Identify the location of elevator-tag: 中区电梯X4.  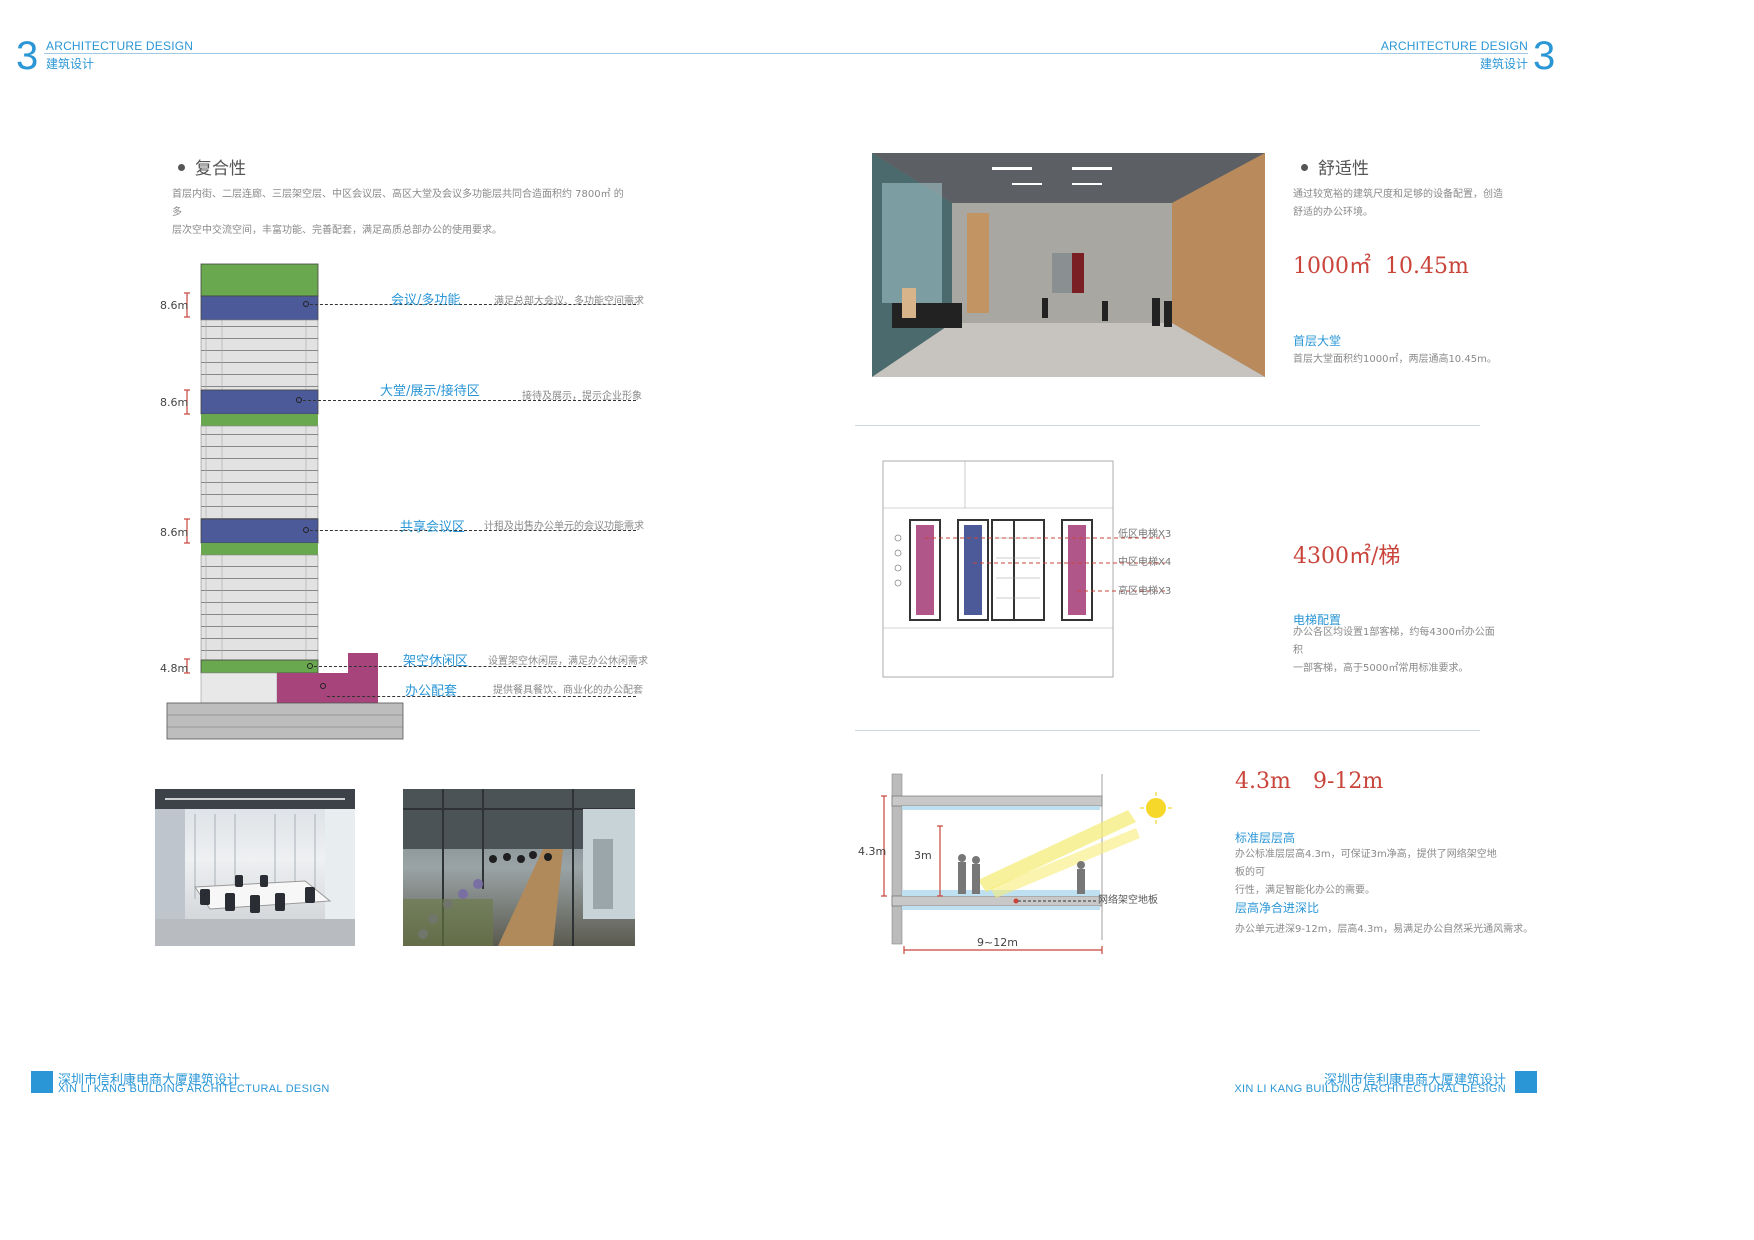
(1145, 562).